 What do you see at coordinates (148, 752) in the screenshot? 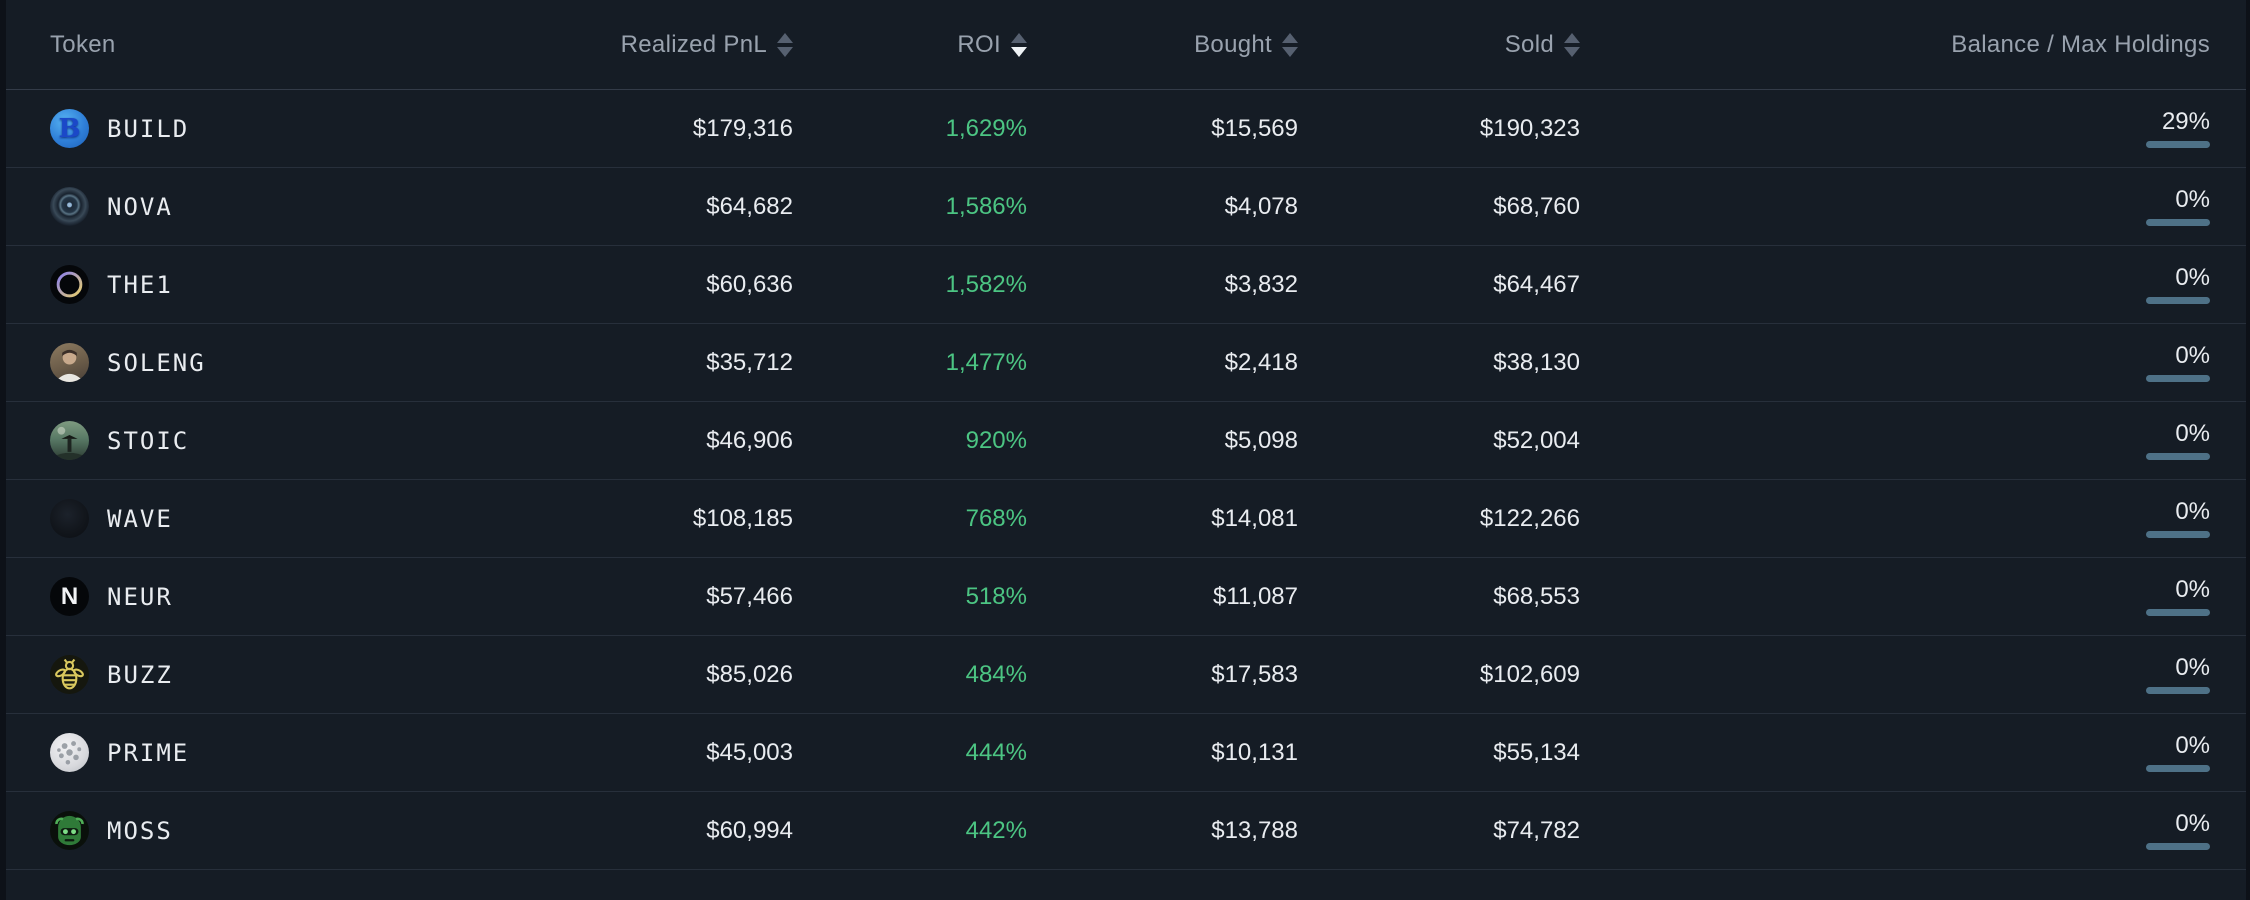
I see `token-symbol: PRIME` at bounding box center [148, 752].